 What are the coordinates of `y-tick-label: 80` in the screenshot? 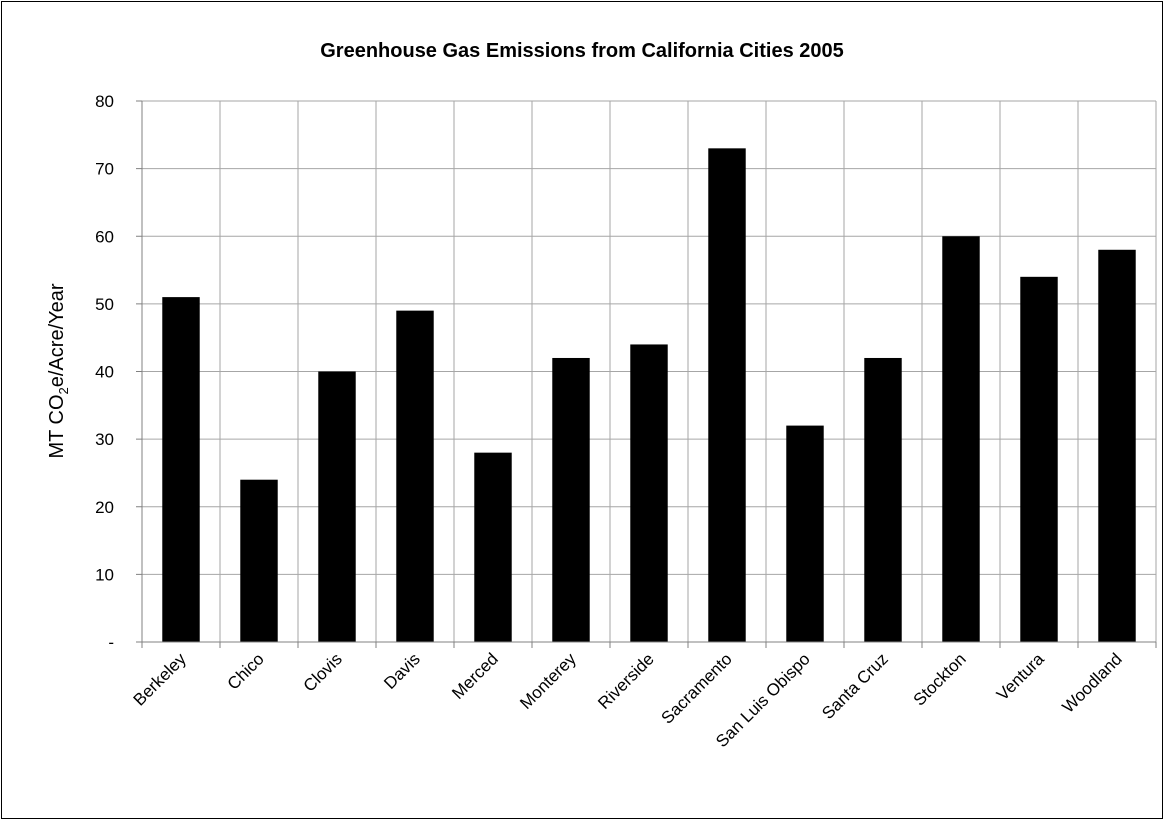 It's located at (104, 101).